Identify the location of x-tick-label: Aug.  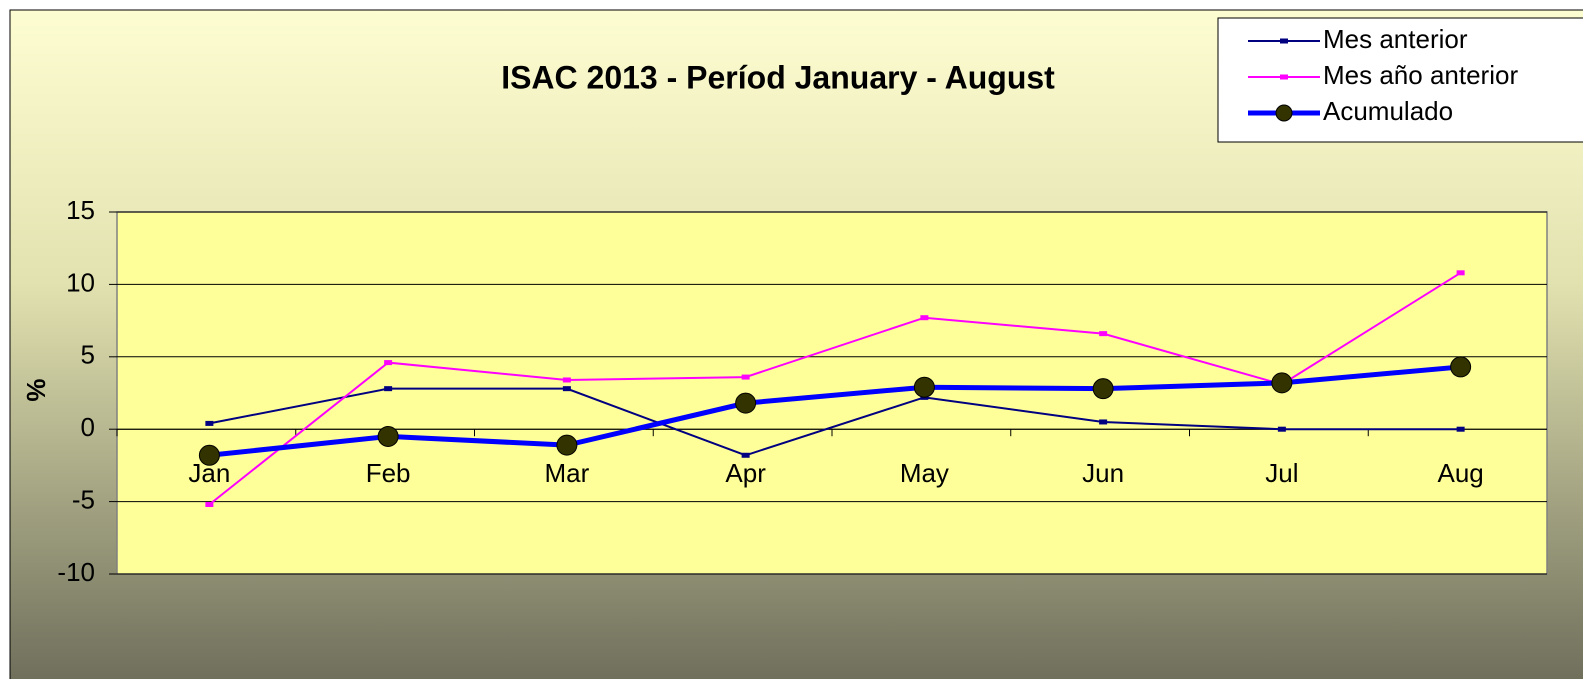
(1460, 473).